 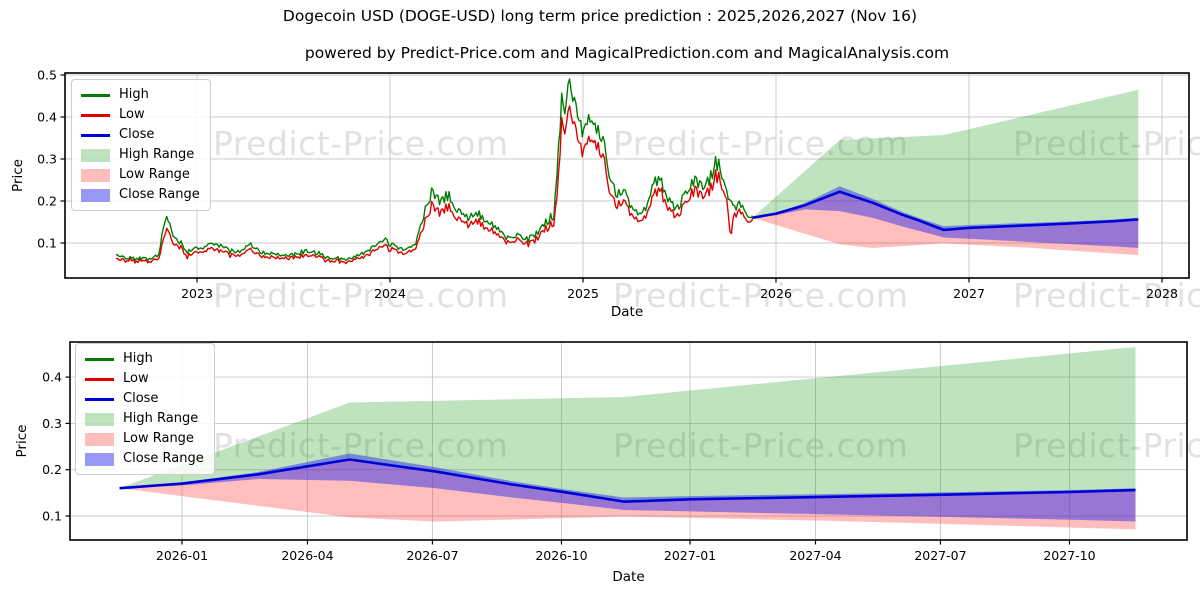 I want to click on x-tick-label: 2028, so click(x=1162, y=293).